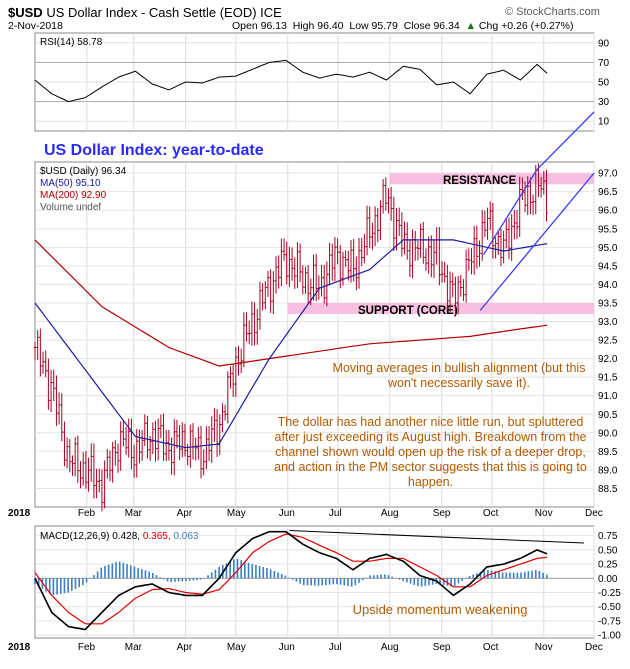 This screenshot has width=630, height=669. I want to click on rsi-tick-label: 10, so click(604, 122).